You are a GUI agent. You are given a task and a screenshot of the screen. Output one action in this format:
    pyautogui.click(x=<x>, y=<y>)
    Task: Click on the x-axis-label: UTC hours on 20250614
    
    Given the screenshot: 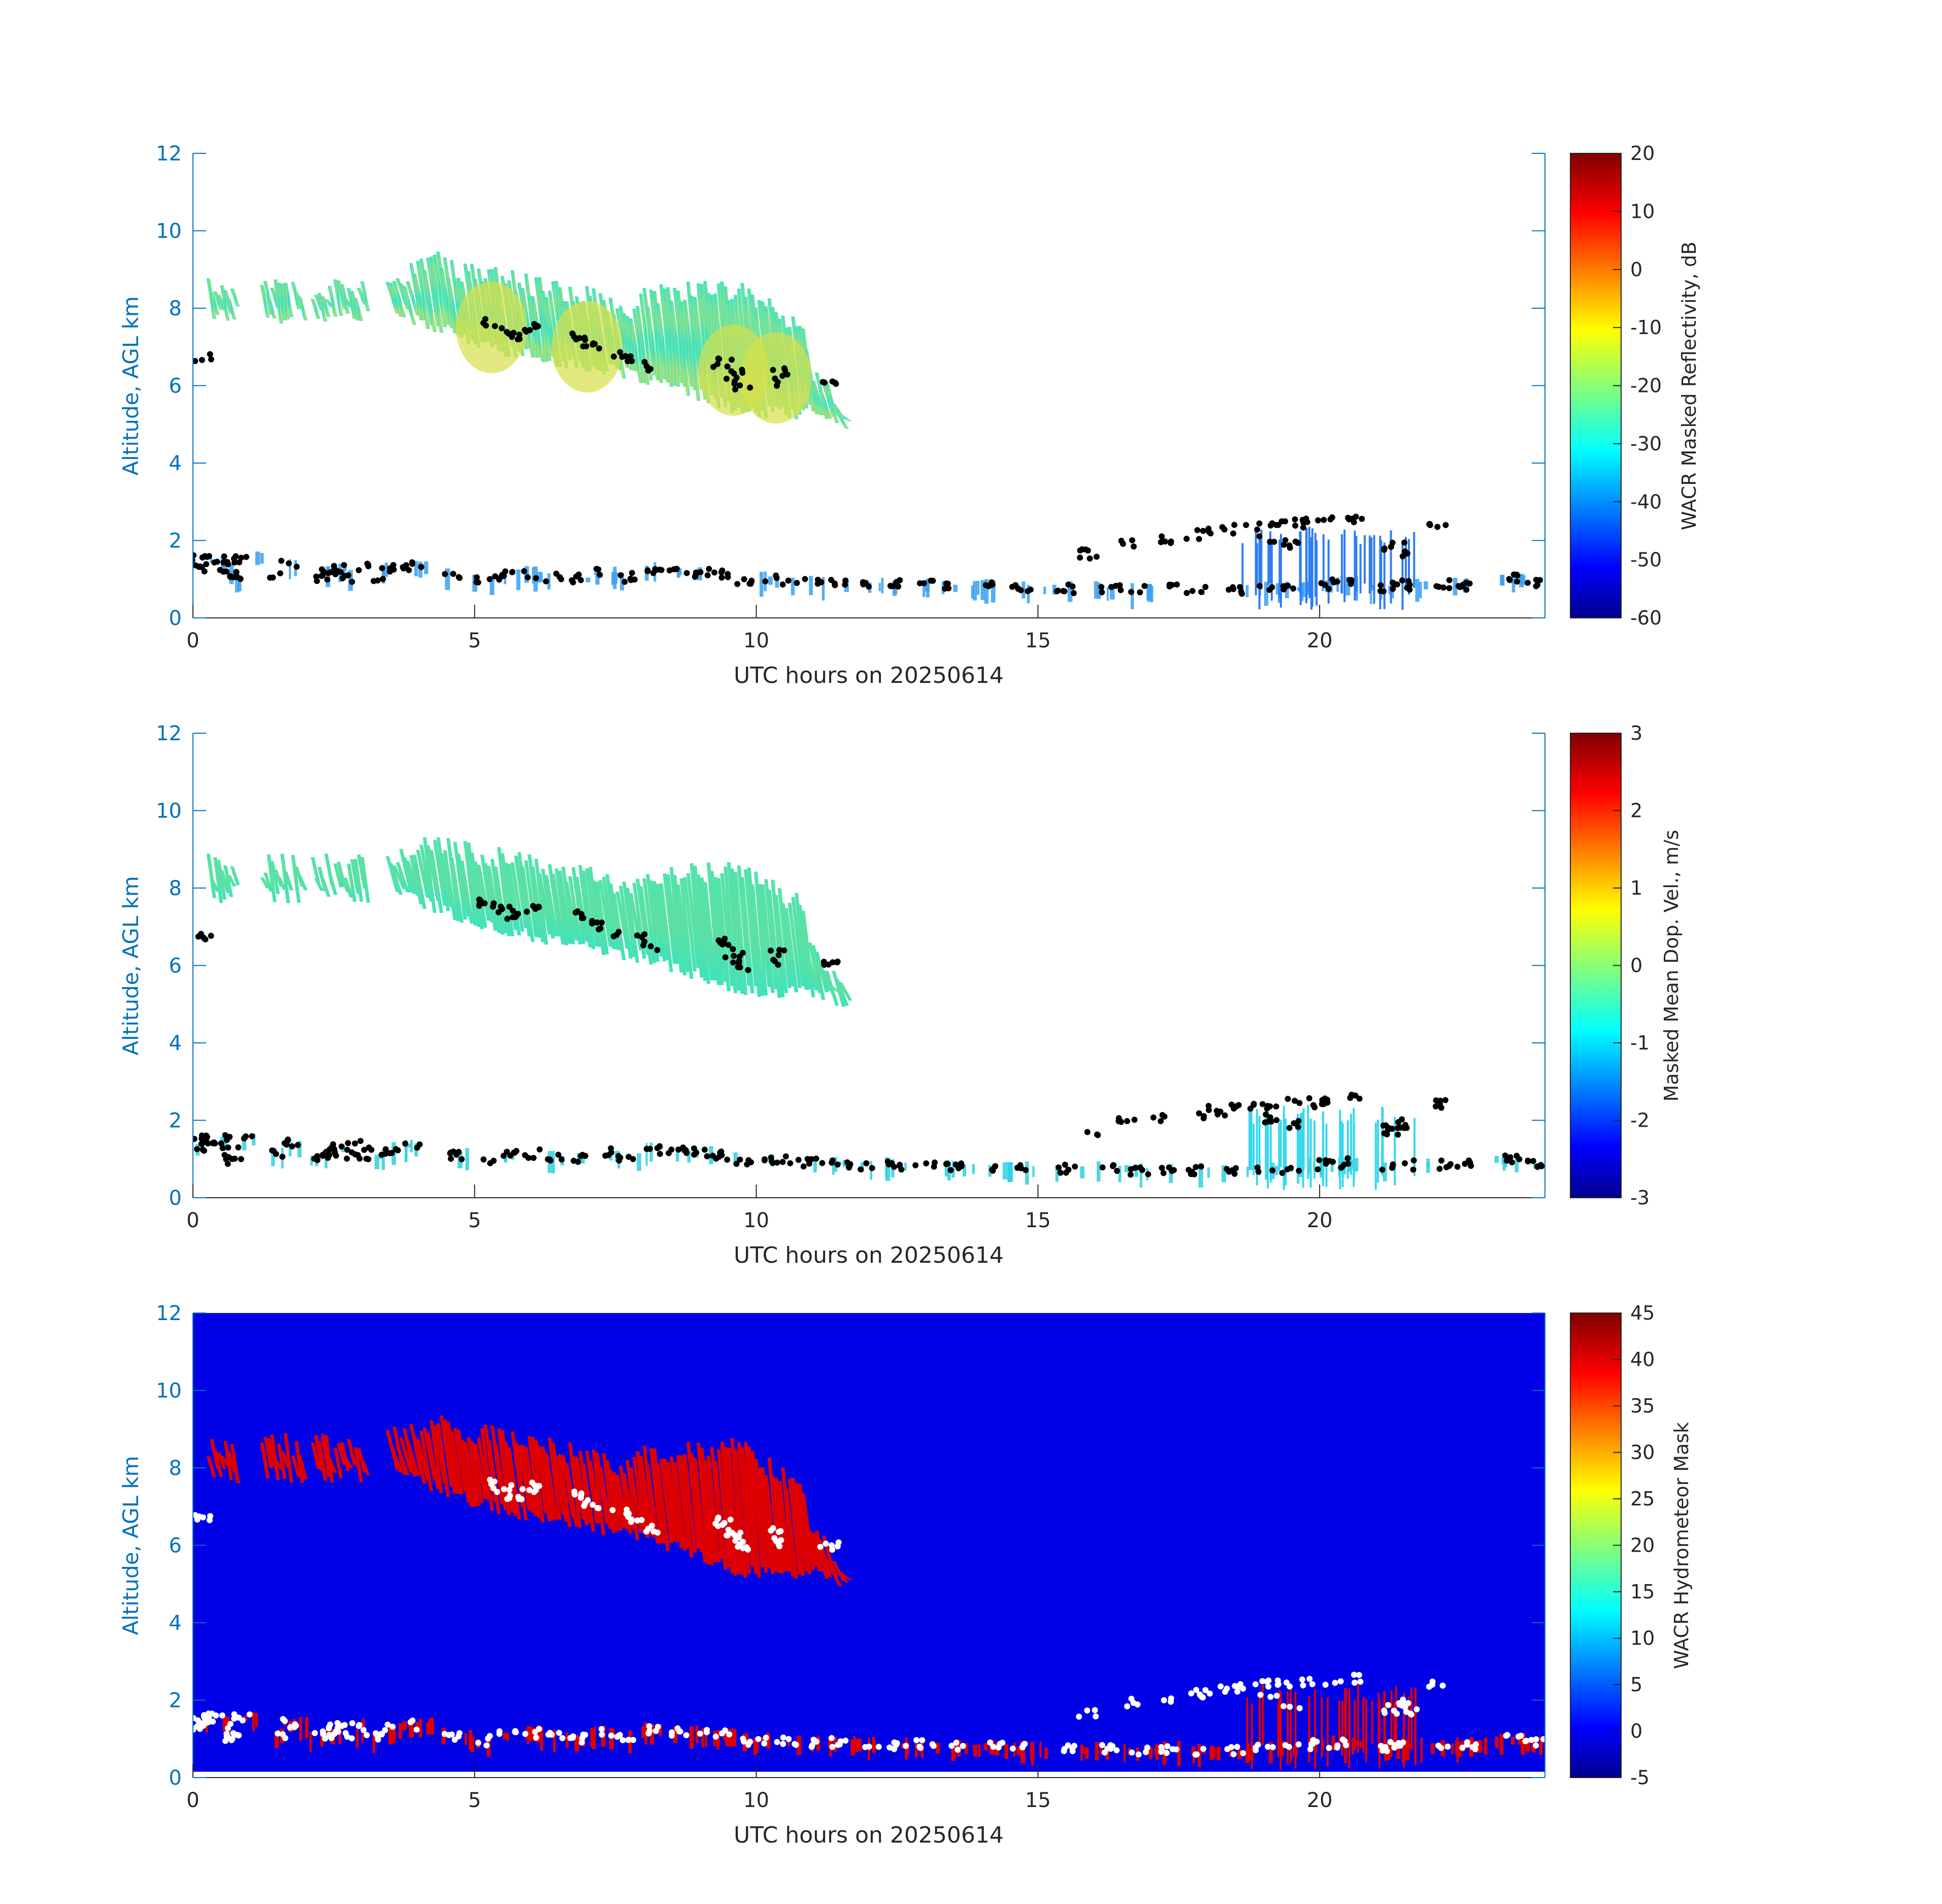 What is the action you would take?
    pyautogui.click(x=869, y=1835)
    